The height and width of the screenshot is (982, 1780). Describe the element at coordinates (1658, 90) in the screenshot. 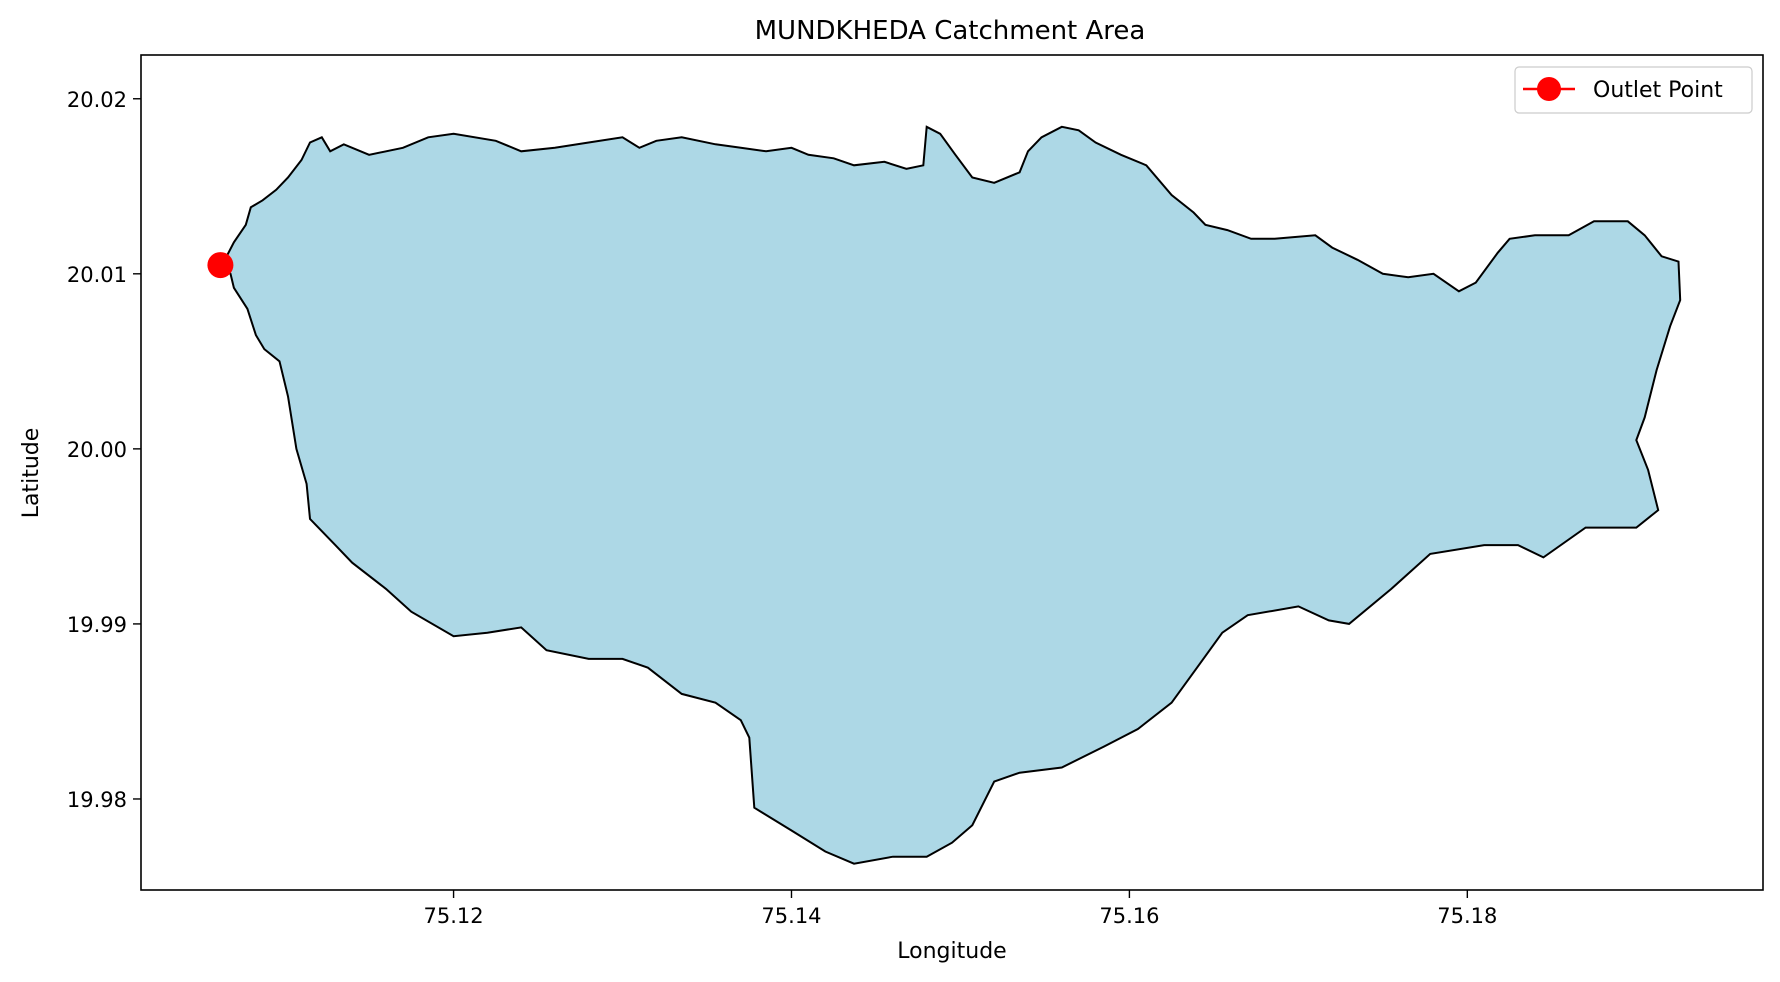

I see `legend-label-outlet-point: Outlet Point` at that location.